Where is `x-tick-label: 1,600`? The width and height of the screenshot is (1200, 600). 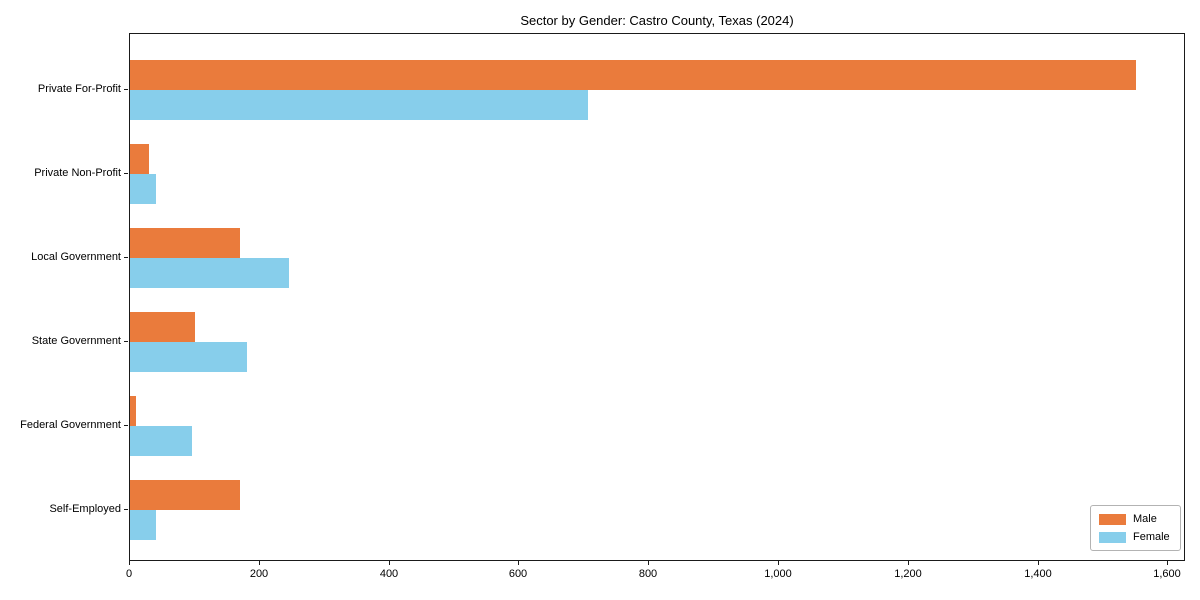
x-tick-label: 1,600 is located at coordinates (1167, 574).